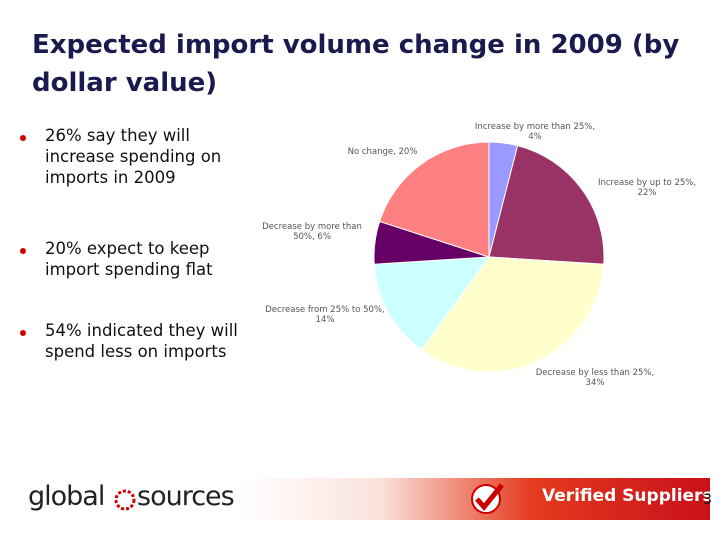 This screenshot has height=540, width=720. What do you see at coordinates (487, 498) in the screenshot?
I see `check-icon` at bounding box center [487, 498].